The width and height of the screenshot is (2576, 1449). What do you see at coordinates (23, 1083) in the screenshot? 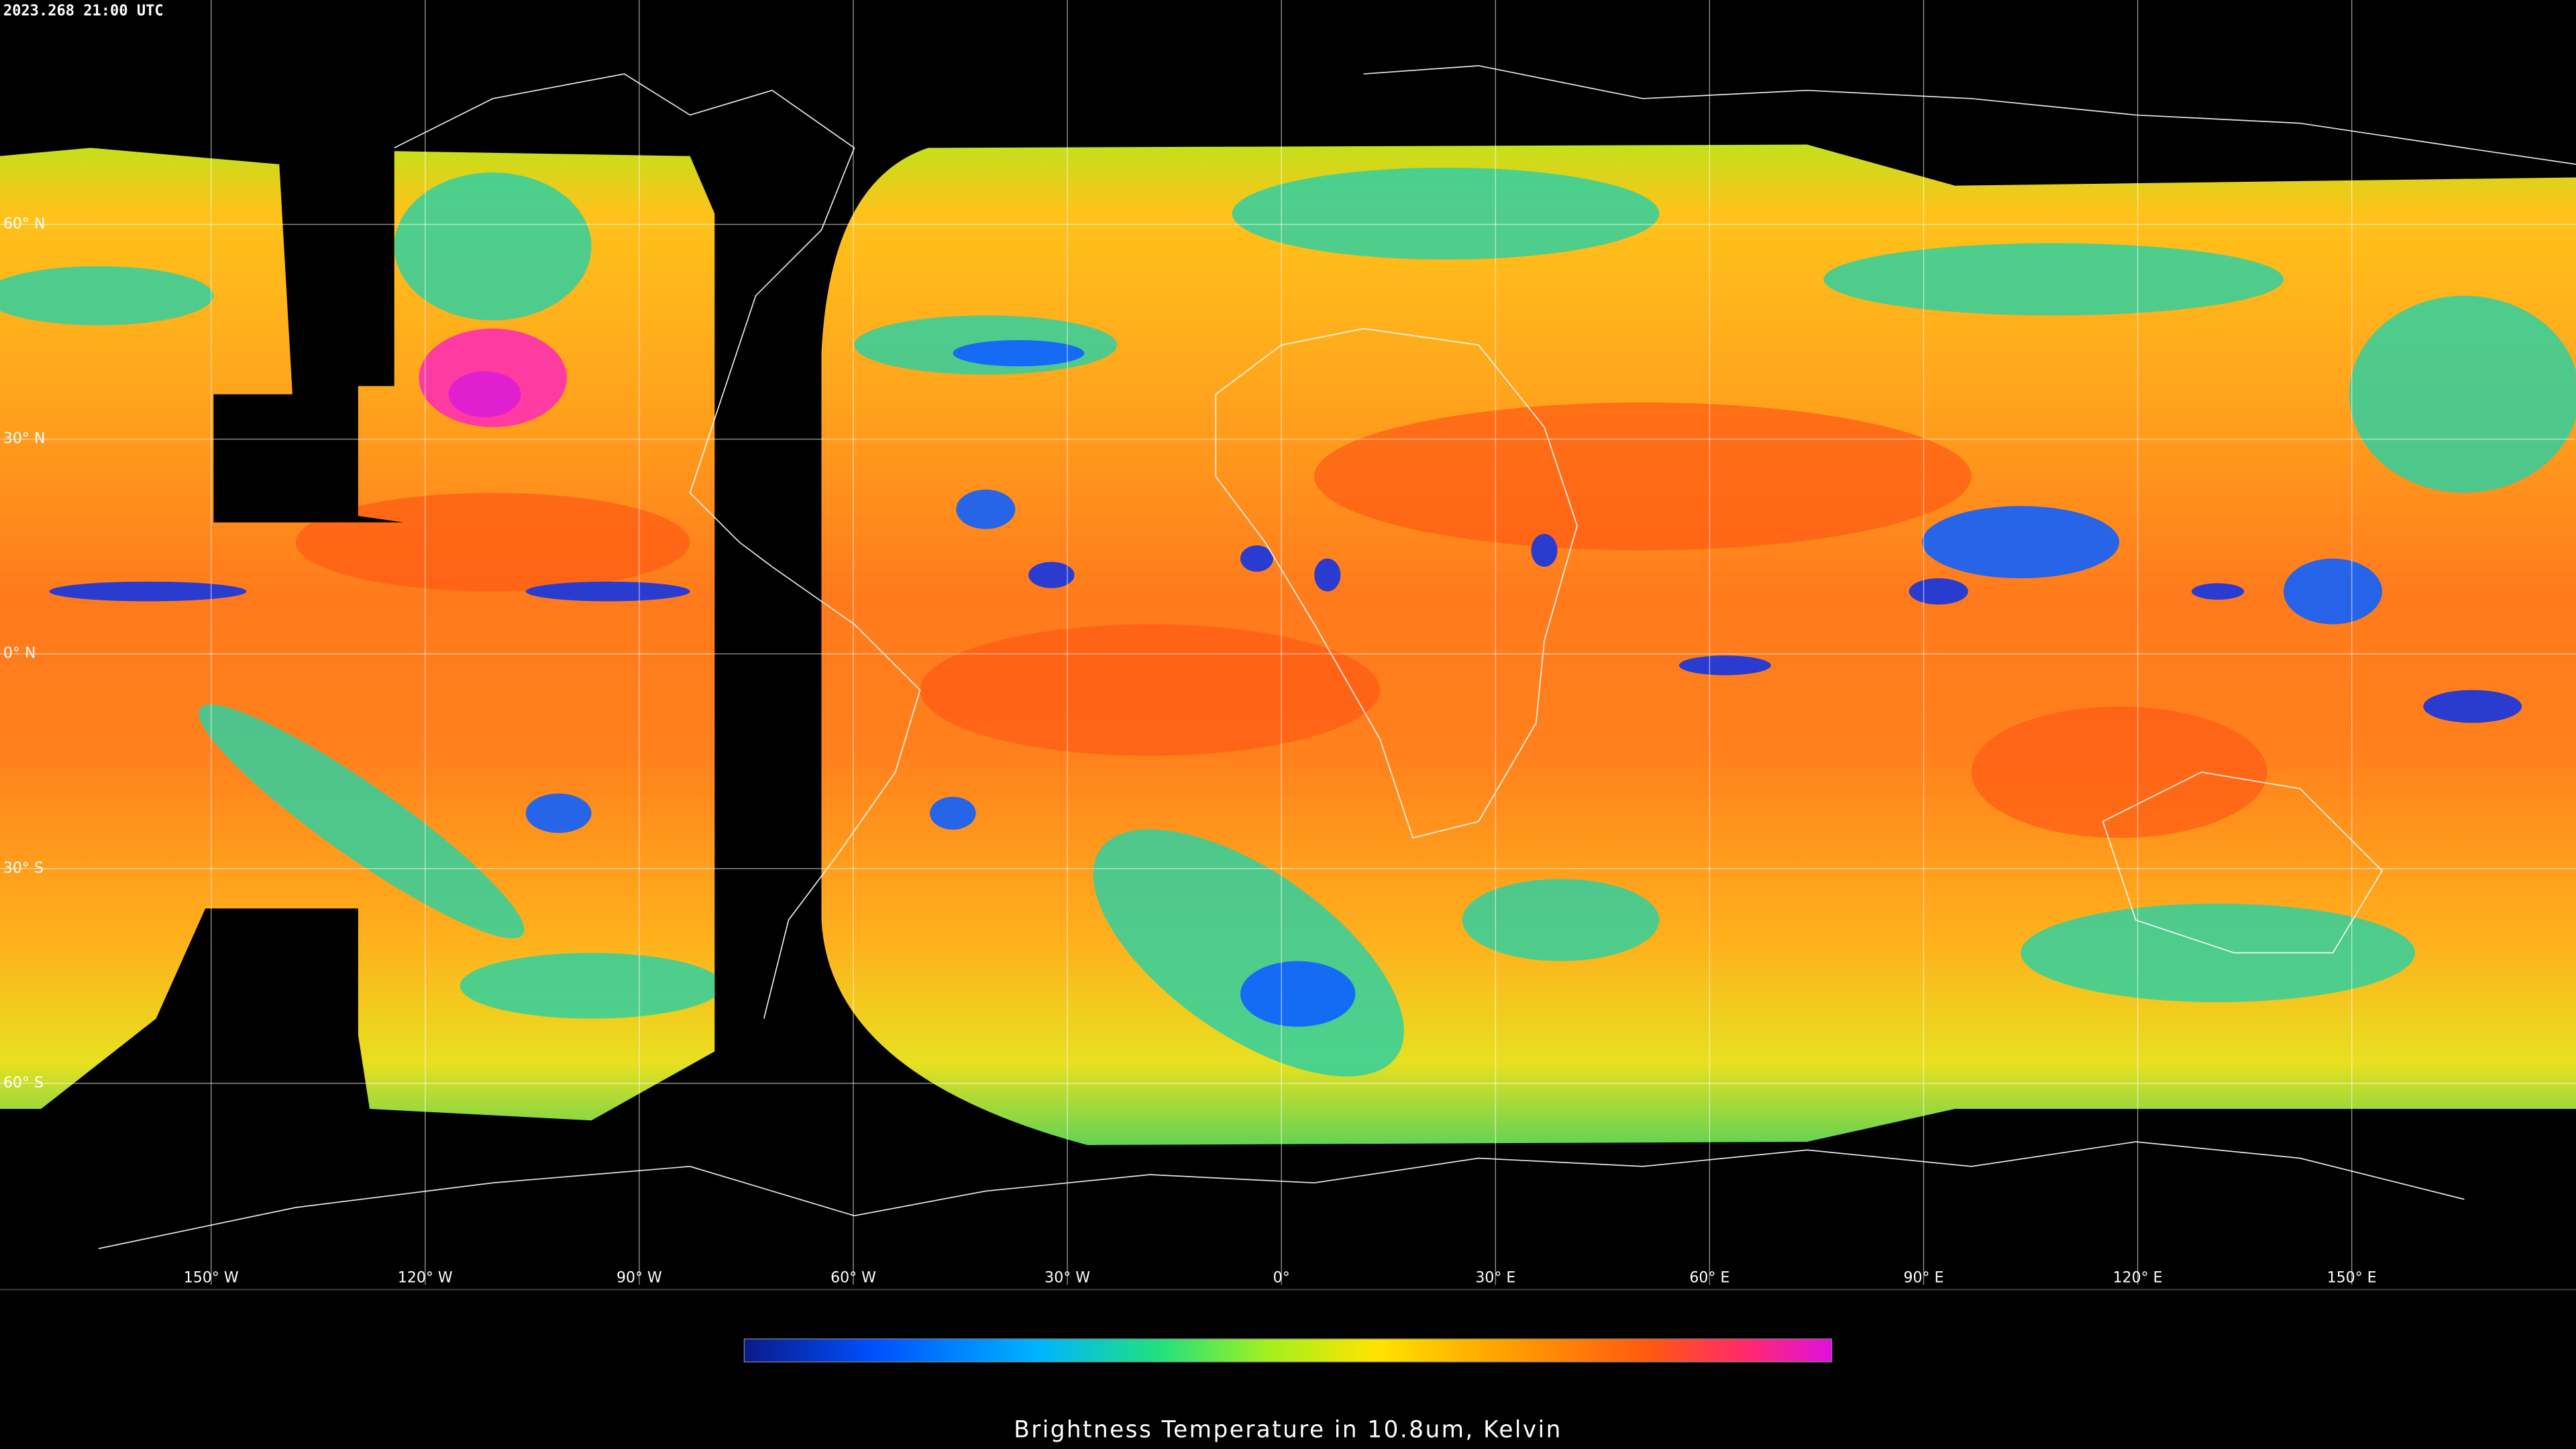
I see `latitude-label: 60° S` at bounding box center [23, 1083].